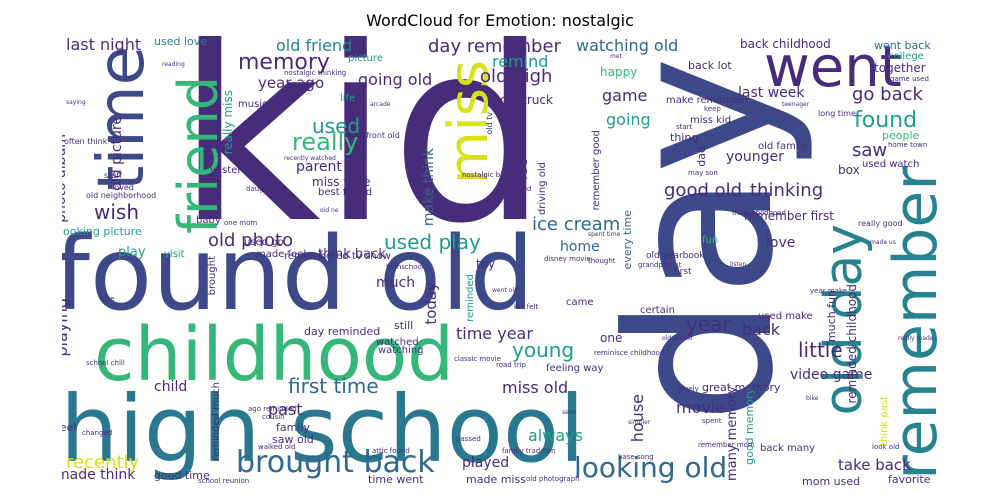 This screenshot has width=1000, height=500. I want to click on word: used love, so click(181, 42).